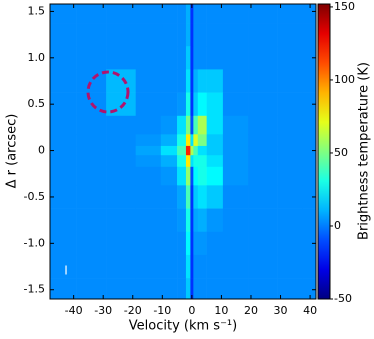  Describe the element at coordinates (66, 271) in the screenshot. I see `annotation: I` at that location.